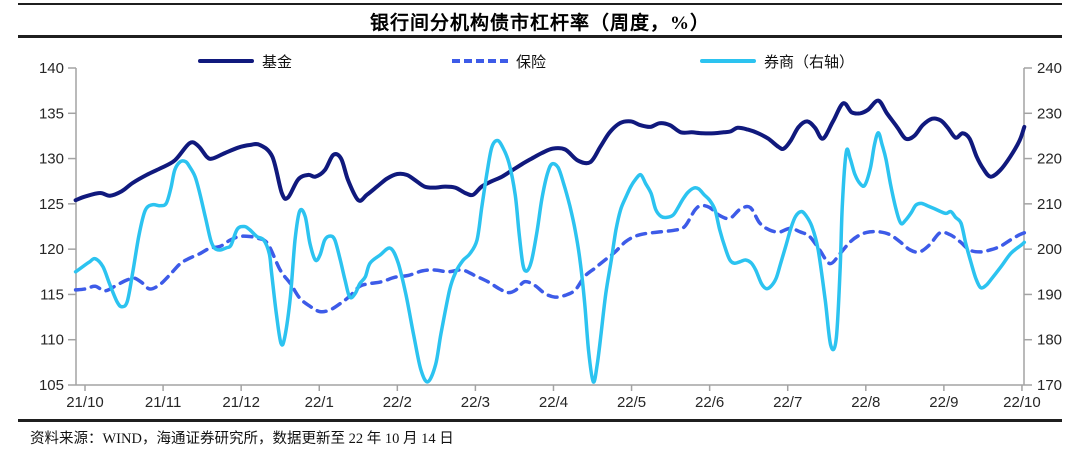 The width and height of the screenshot is (1080, 476). I want to click on left-axis-tick-label: 135, so click(51, 113).